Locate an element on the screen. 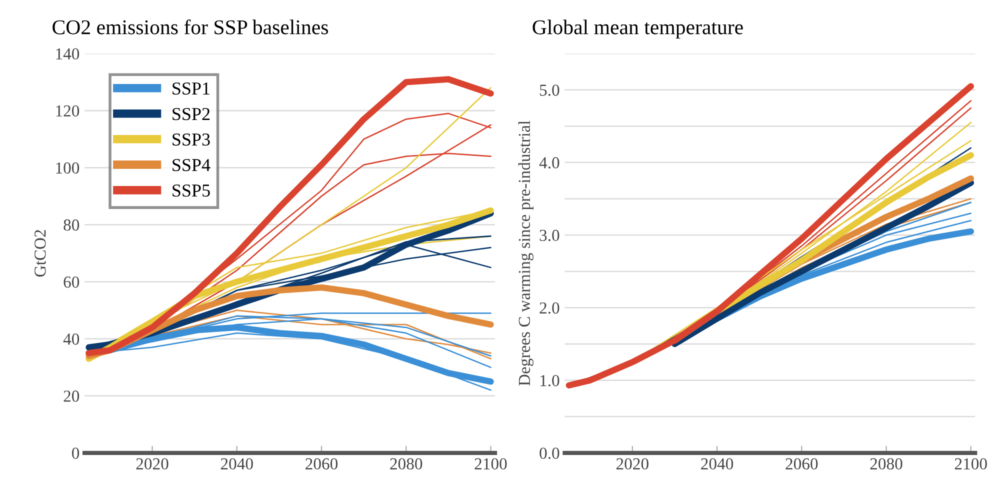 This screenshot has height=487, width=995. y-tick-label: 3.0 is located at coordinates (550, 236).